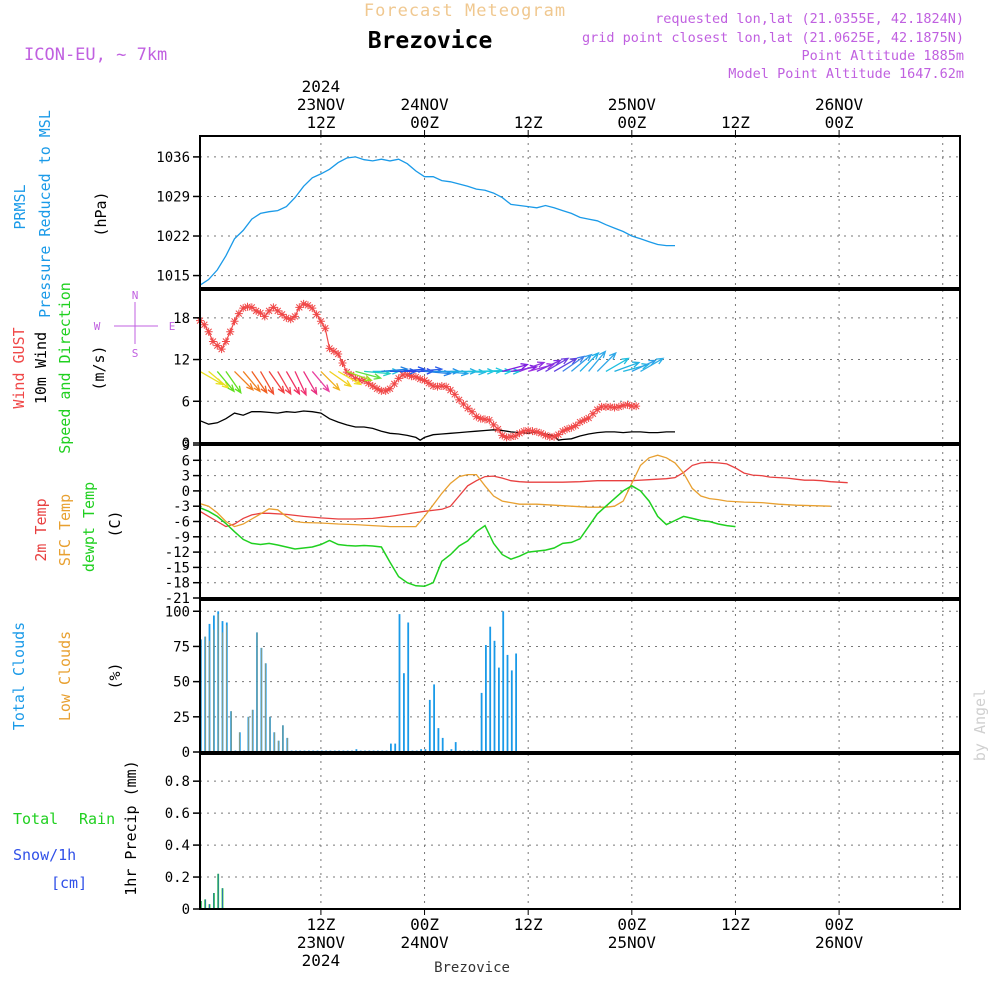 This screenshot has width=1000, height=1004. Describe the element at coordinates (41, 368) in the screenshot. I see `wind-label-10m: 10m Wind` at that location.